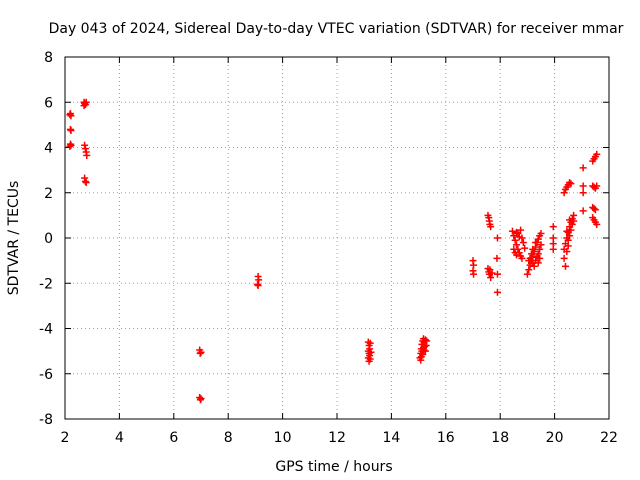 This screenshot has width=640, height=480. What do you see at coordinates (173, 438) in the screenshot?
I see `x-tick-label: 6` at bounding box center [173, 438].